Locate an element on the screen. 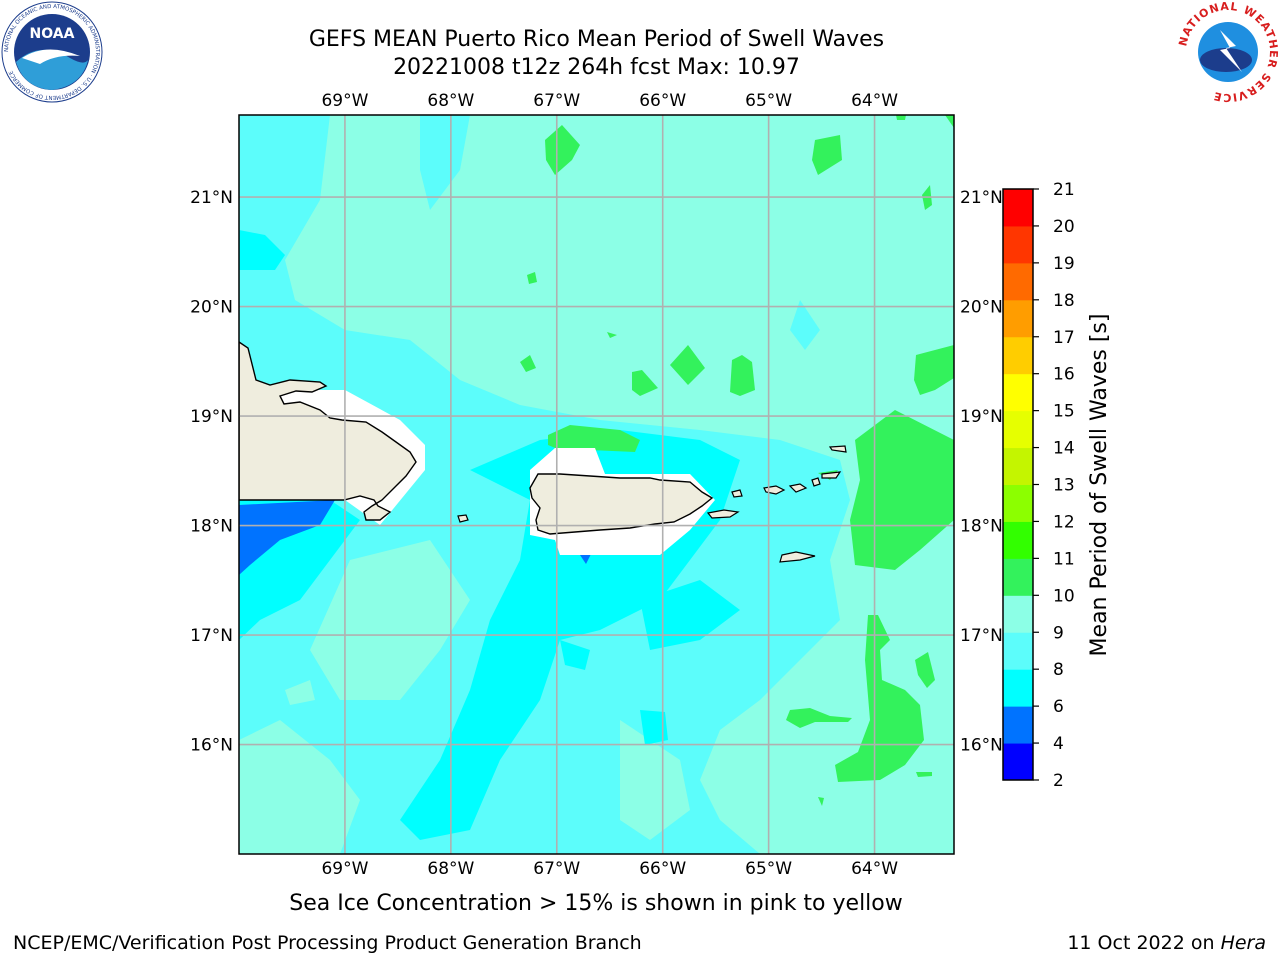 Image resolution: width=1280 pixels, height=960 pixels. hispaniola-land is located at coordinates (328, 431).